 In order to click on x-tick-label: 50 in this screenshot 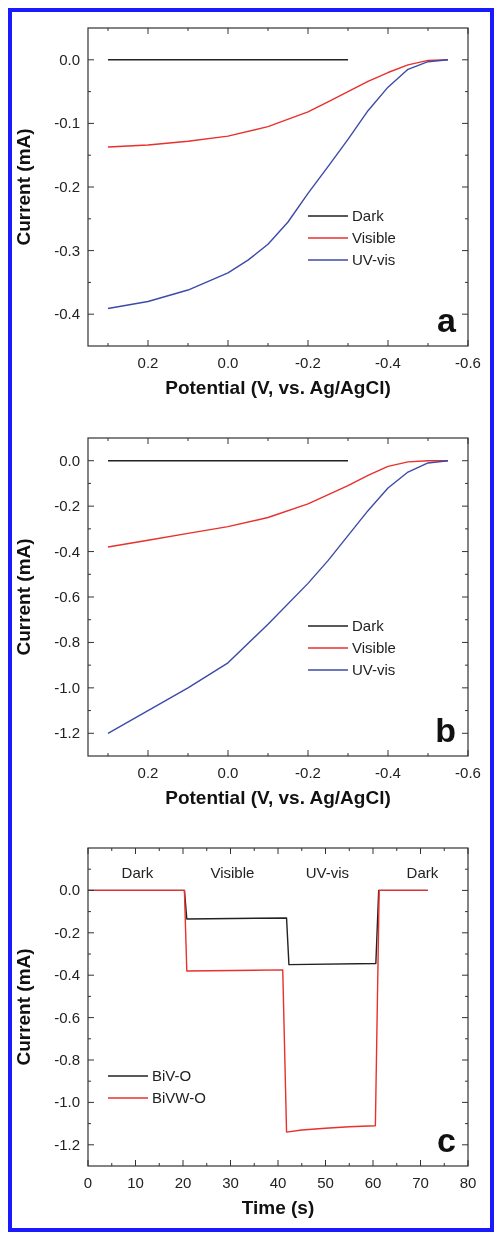, I will do `click(325, 1182)`.